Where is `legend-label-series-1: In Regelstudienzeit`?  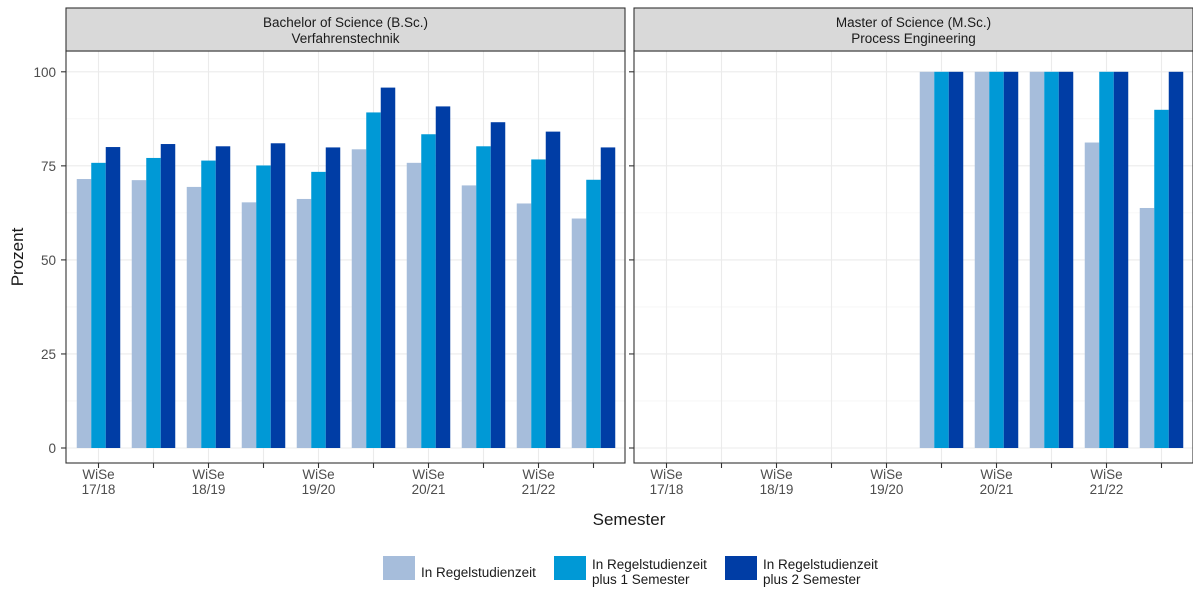 legend-label-series-1: In Regelstudienzeit is located at coordinates (478, 572).